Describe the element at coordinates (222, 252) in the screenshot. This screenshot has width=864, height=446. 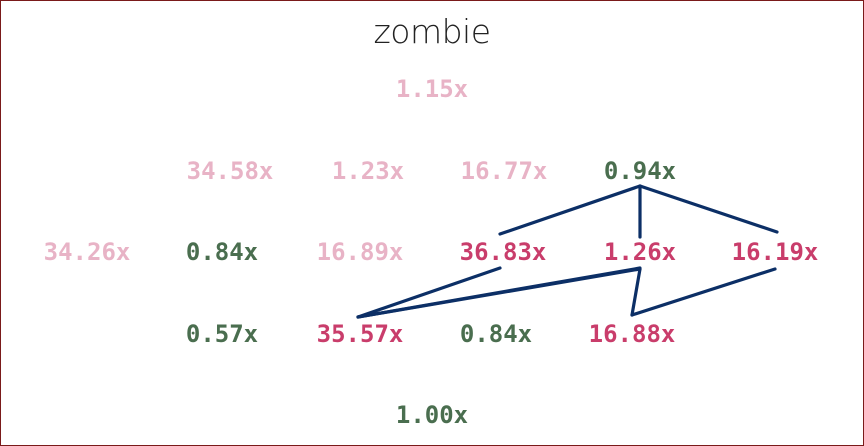
I see `node-r2-c1: 0.84x` at that location.